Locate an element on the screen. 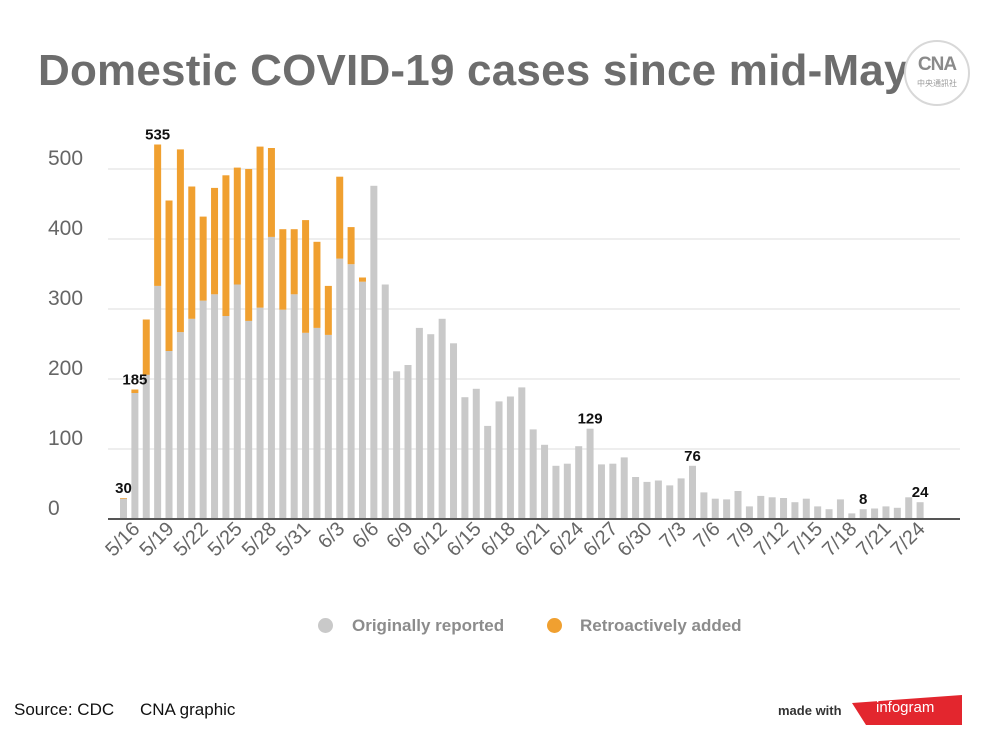 This screenshot has height=749, width=998. x-tick-label: 5/19 is located at coordinates (156, 539).